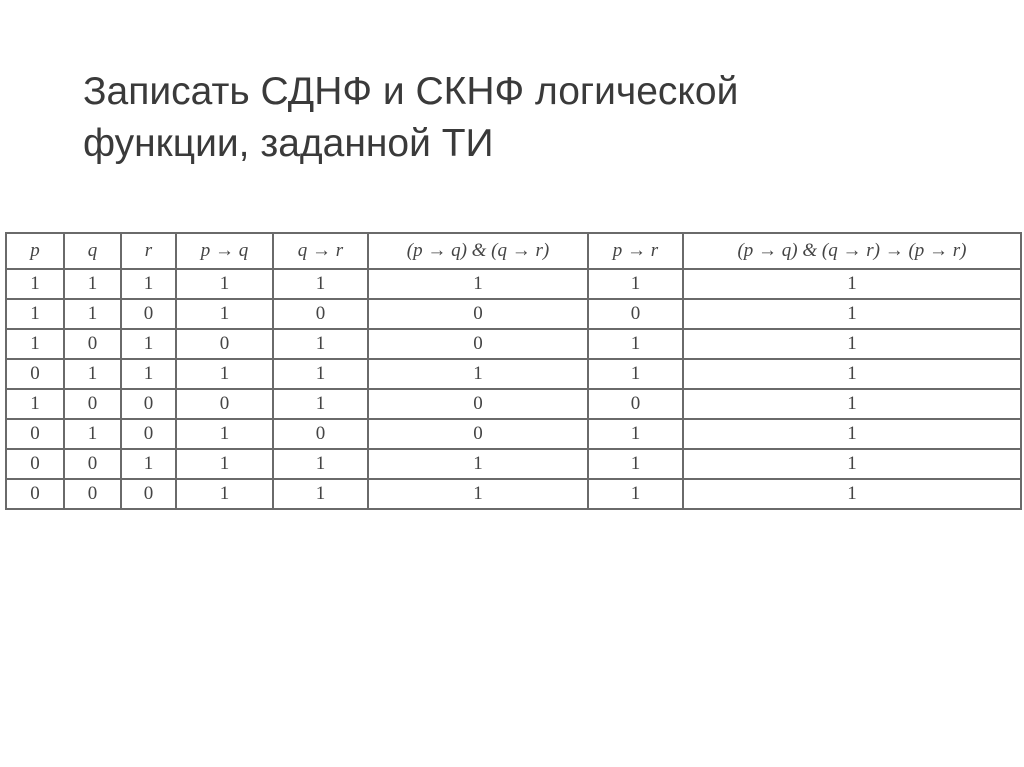  What do you see at coordinates (224, 251) in the screenshot?
I see `column-header: p → q` at bounding box center [224, 251].